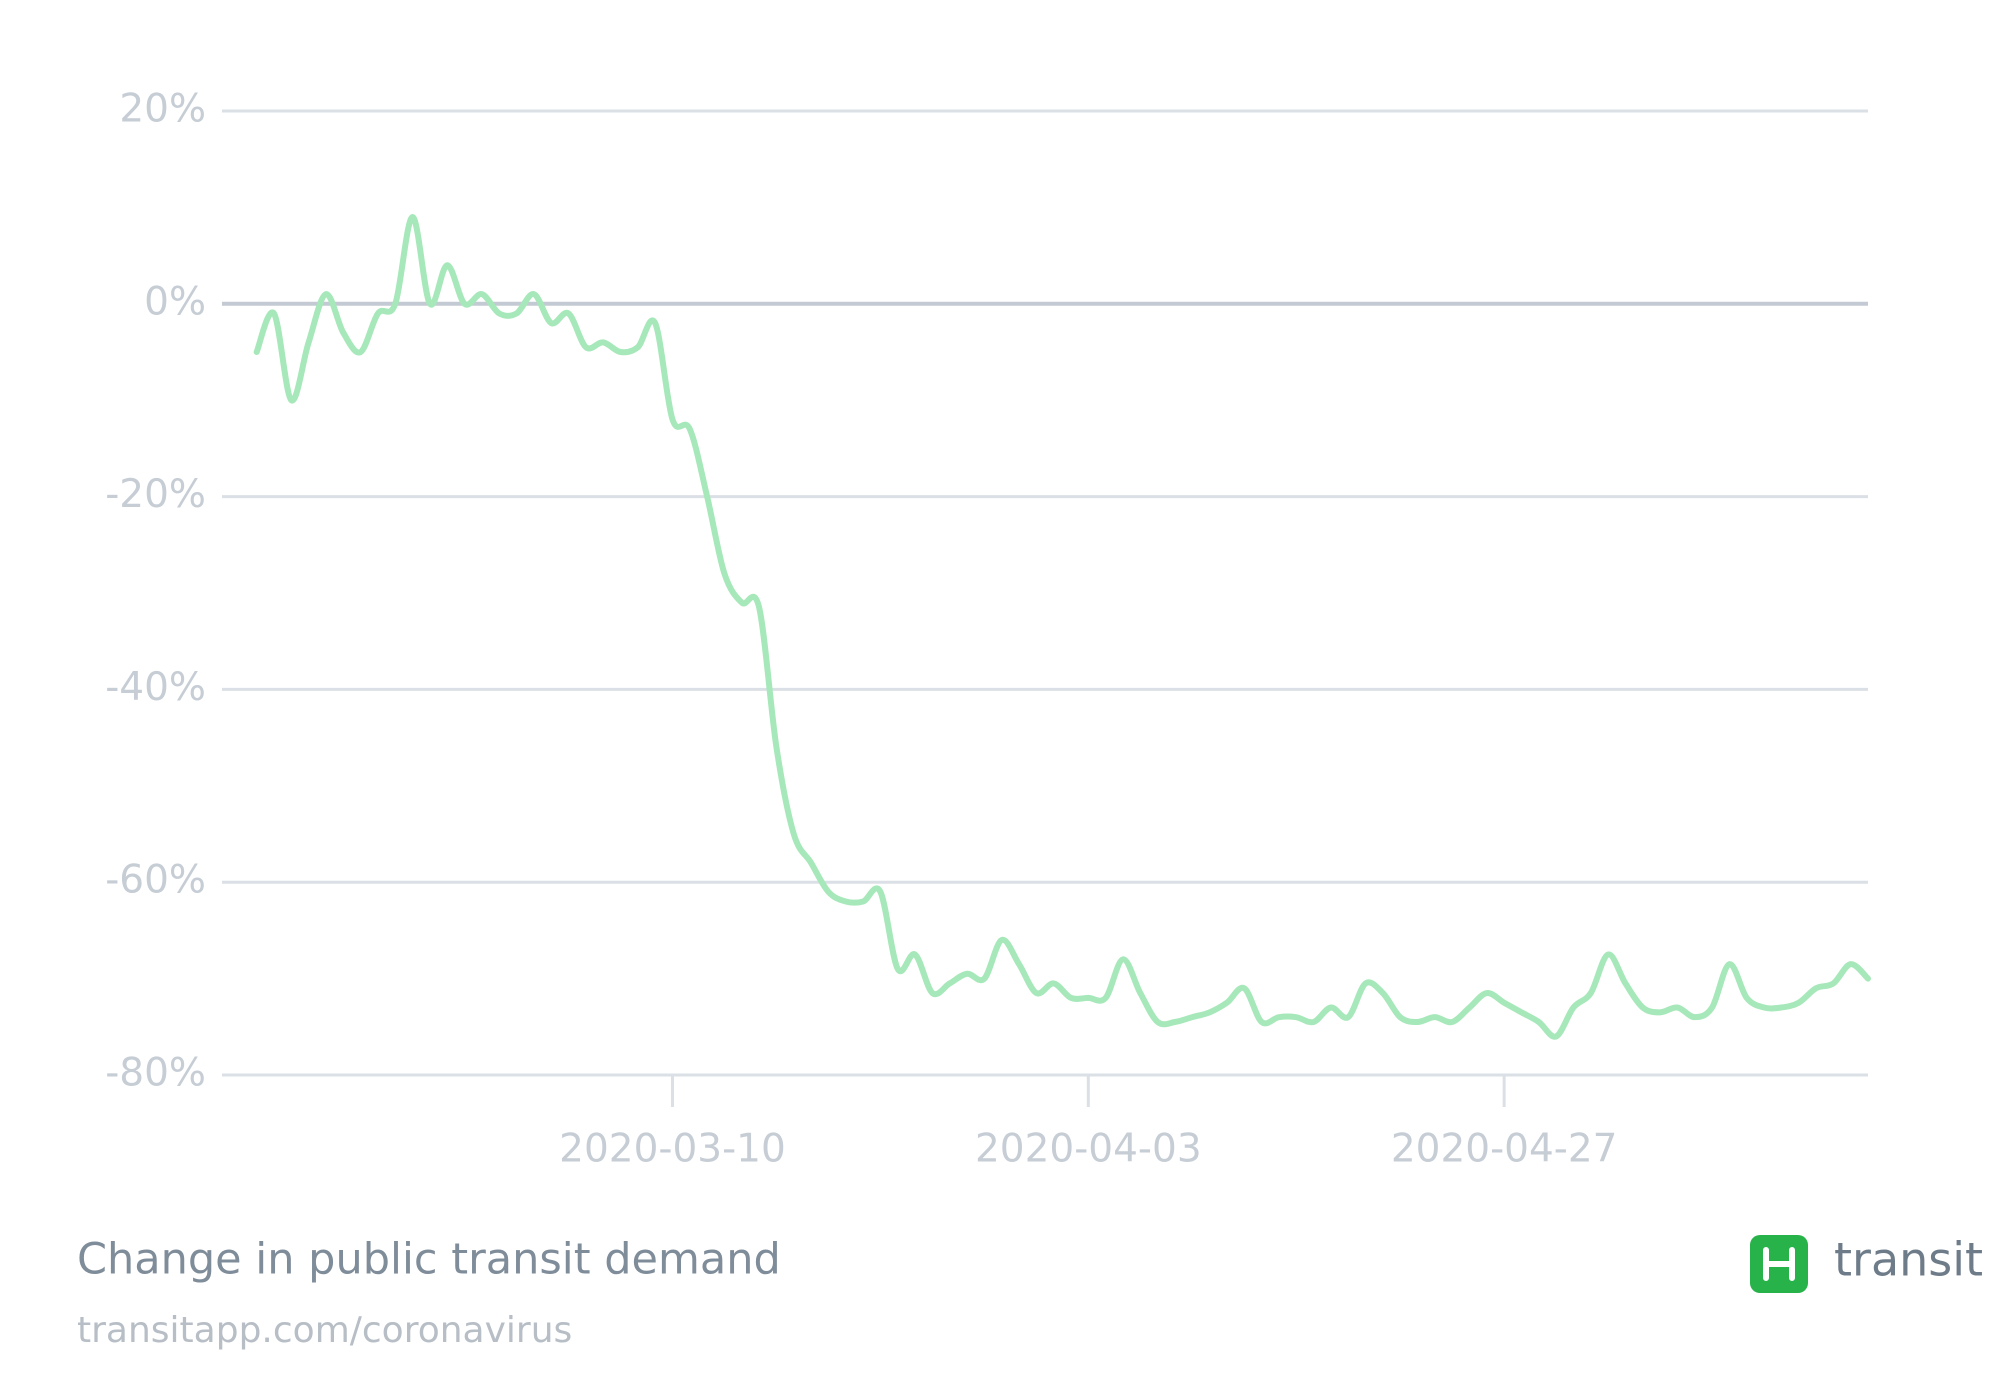  What do you see at coordinates (155, 1073) in the screenshot?
I see `y-tick-label: -80%` at bounding box center [155, 1073].